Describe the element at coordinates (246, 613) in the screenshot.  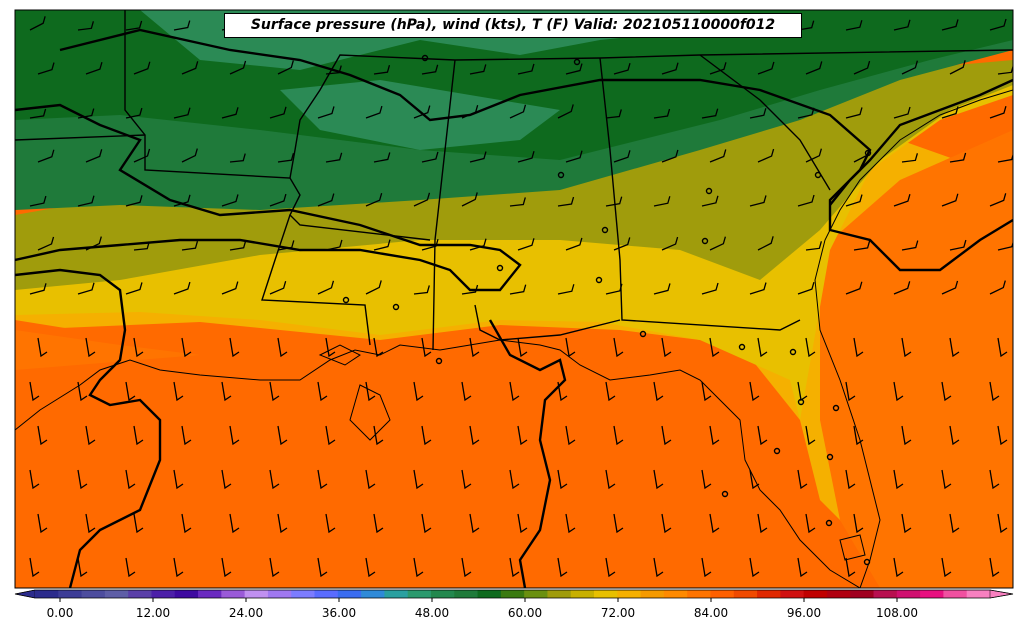
I see `colorbar-tick-label: 24.00` at that location.